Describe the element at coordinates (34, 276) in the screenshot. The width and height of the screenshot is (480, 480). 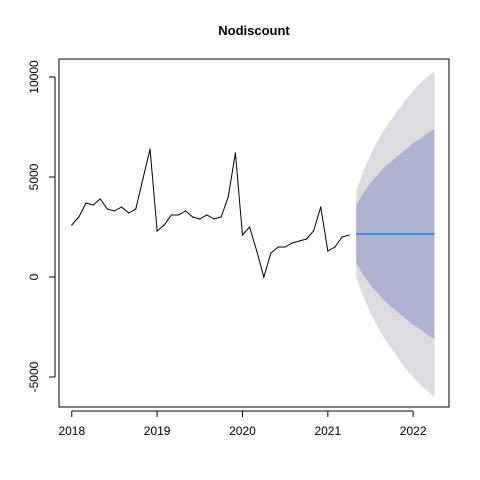
I see `y-tick-label: 0` at that location.